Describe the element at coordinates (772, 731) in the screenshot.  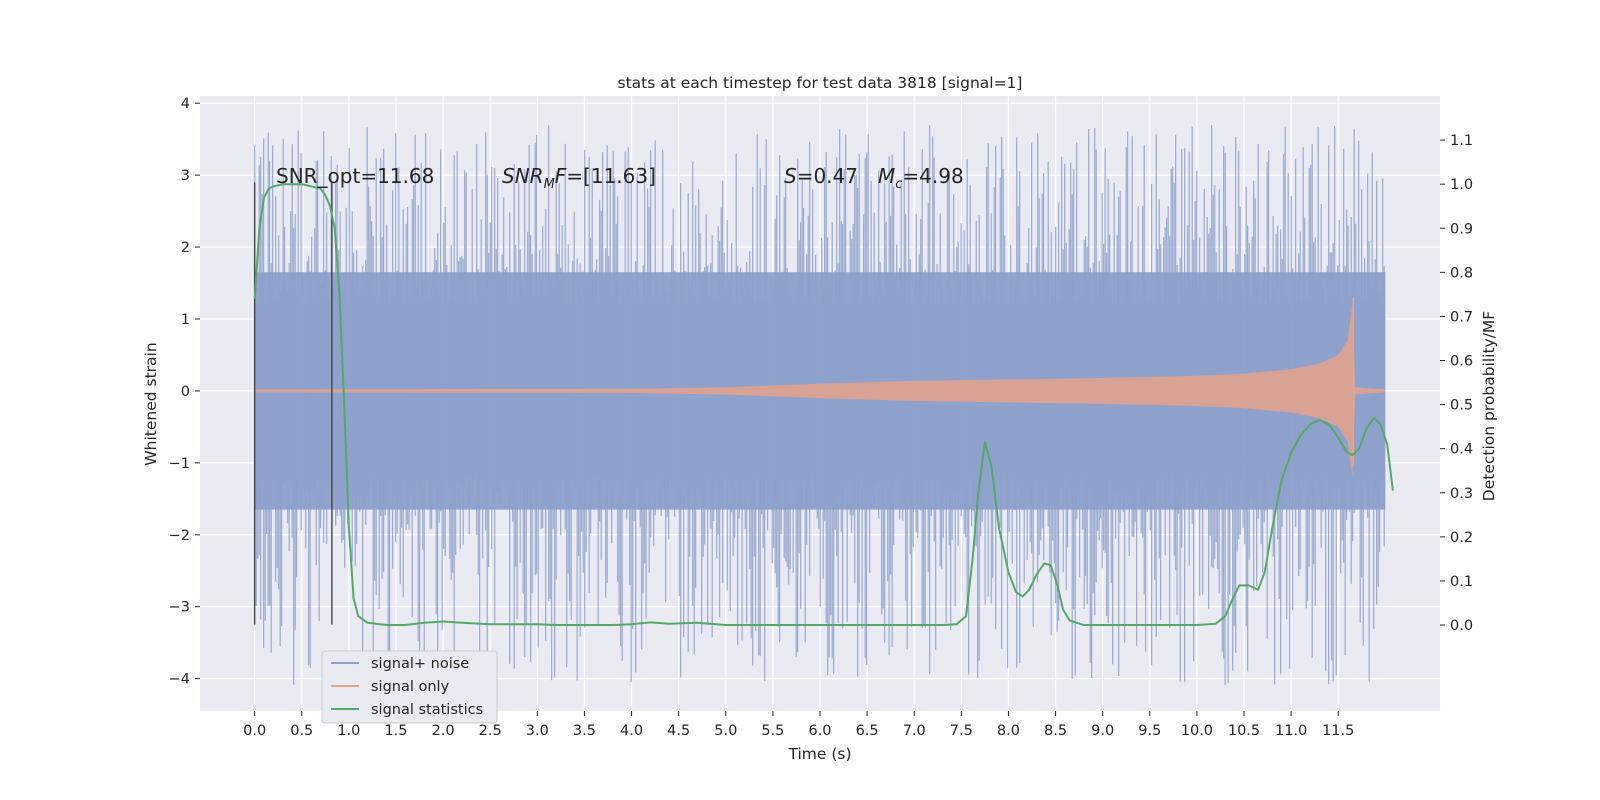
I see `x-tick-label: 5.5` at that location.